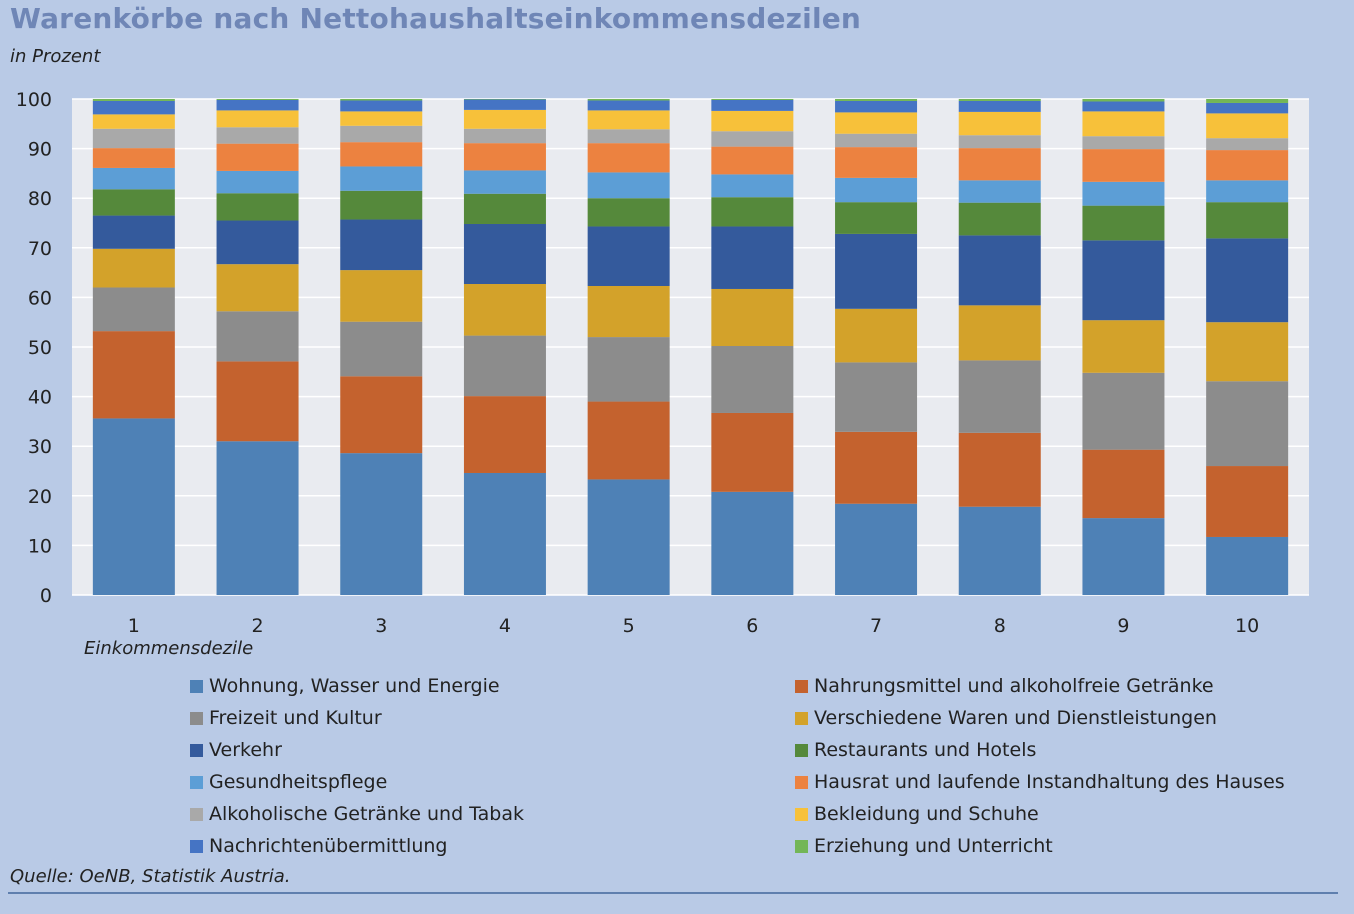 This screenshot has width=1354, height=914. I want to click on y-tick-label: 20, so click(40, 497).